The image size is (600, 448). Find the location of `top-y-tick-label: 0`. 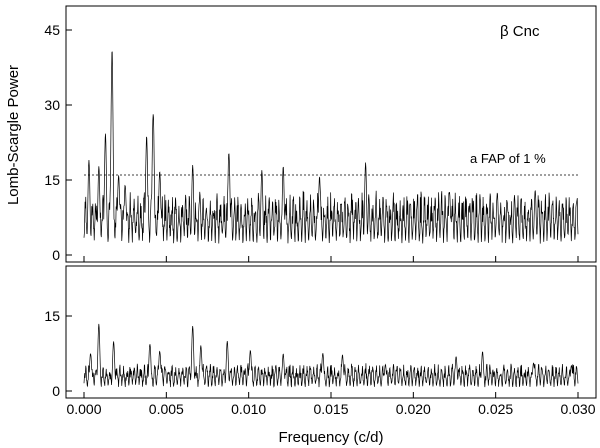

top-y-tick-label: 0 is located at coordinates (56, 255).